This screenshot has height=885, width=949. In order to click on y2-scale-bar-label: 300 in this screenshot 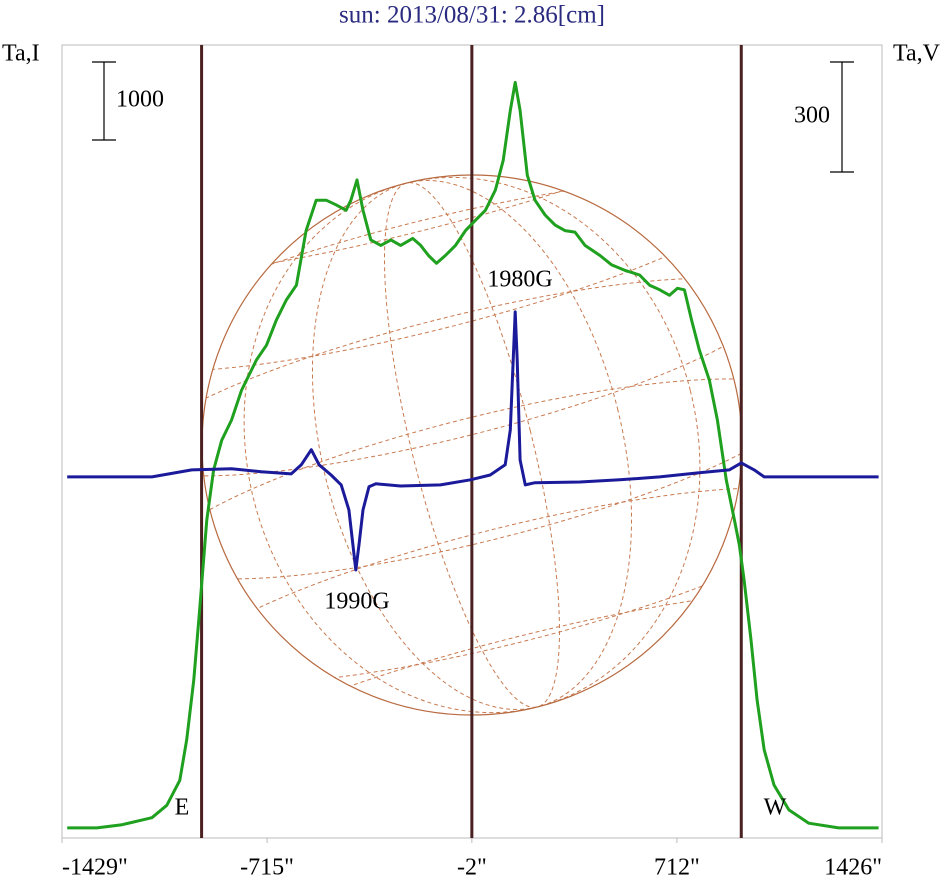, I will do `click(812, 115)`.